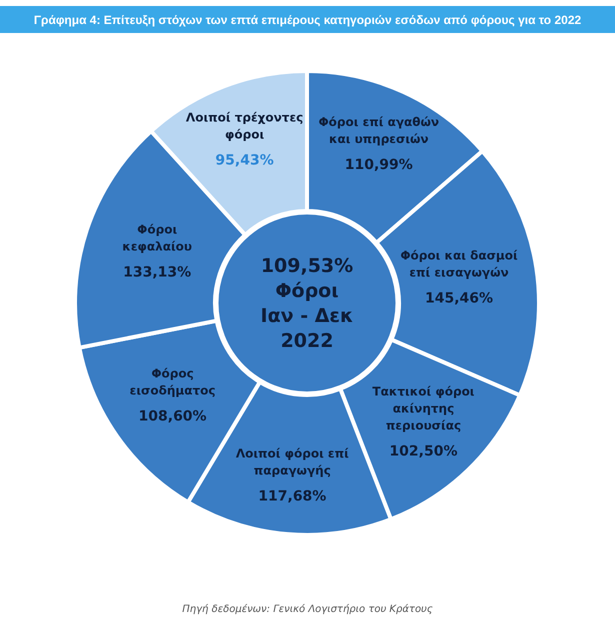 The width and height of the screenshot is (615, 621). What do you see at coordinates (378, 164) in the screenshot?
I see `data-label: 110,99%` at bounding box center [378, 164].